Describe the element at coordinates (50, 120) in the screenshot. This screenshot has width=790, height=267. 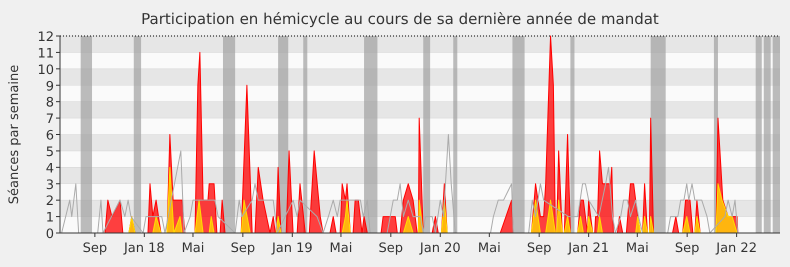
I see `y-tick-label: 7` at that location.